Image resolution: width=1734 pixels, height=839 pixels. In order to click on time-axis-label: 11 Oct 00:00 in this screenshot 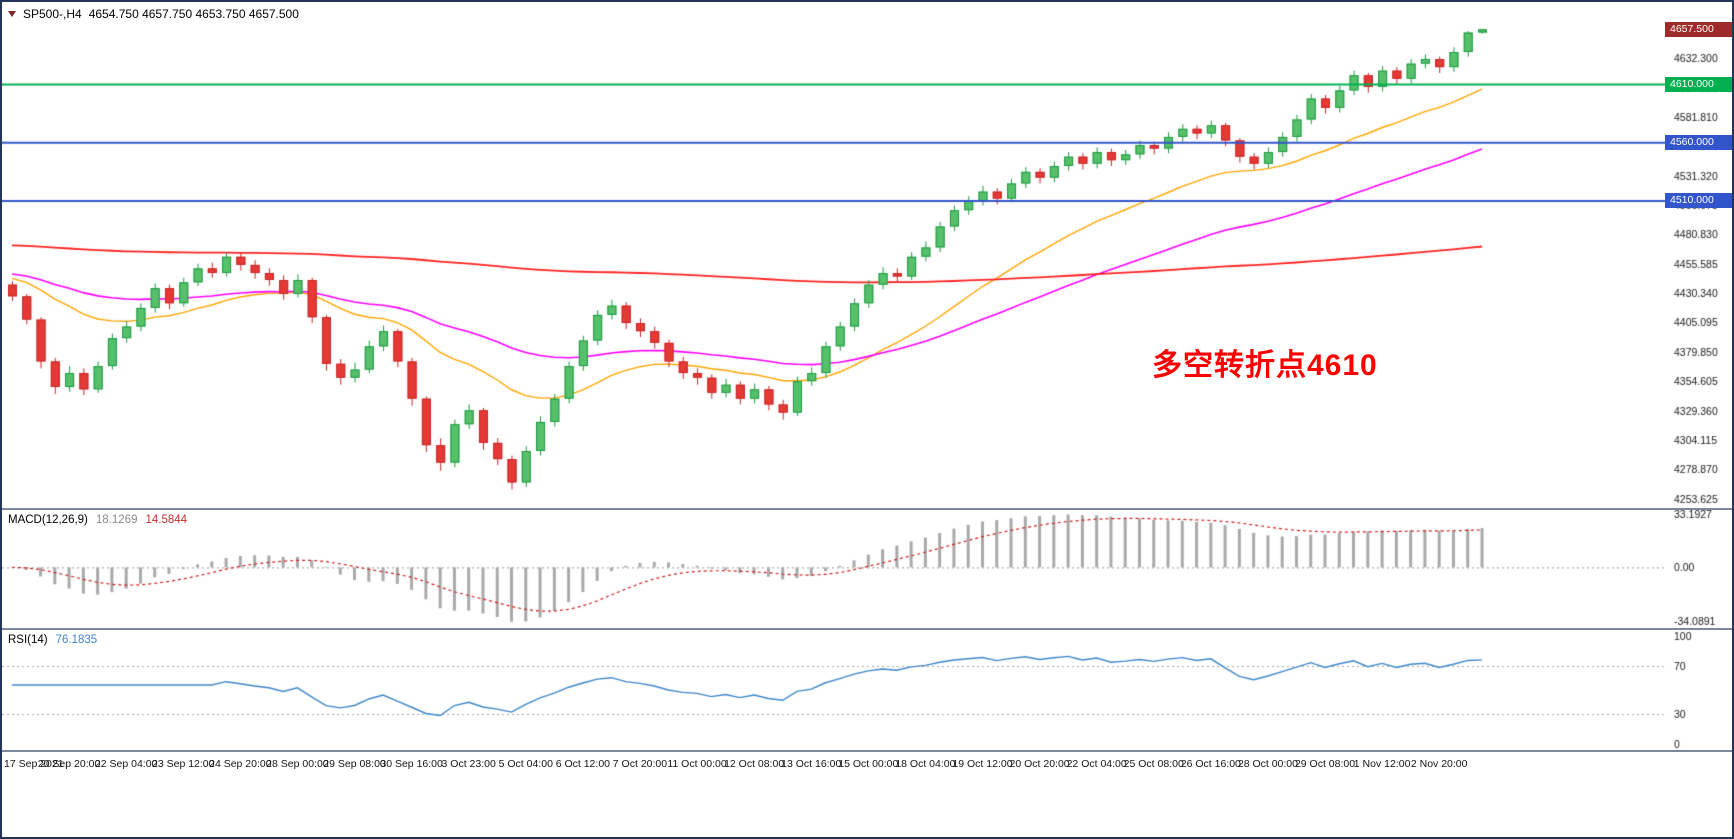, I will do `click(697, 764)`.